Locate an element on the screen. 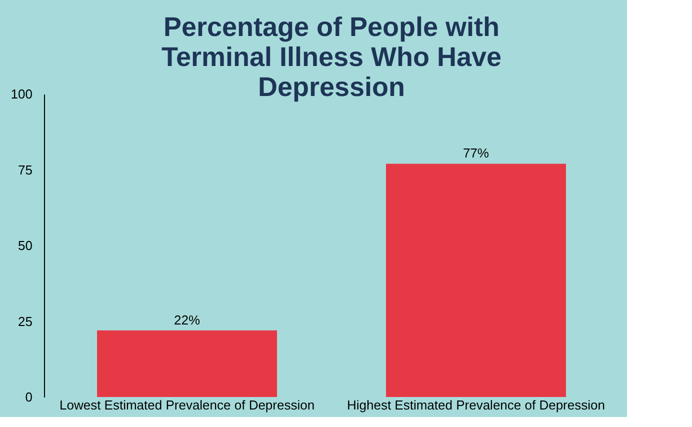 Image resolution: width=692 pixels, height=427 pixels. y-tick-label: 100 is located at coordinates (21, 94).